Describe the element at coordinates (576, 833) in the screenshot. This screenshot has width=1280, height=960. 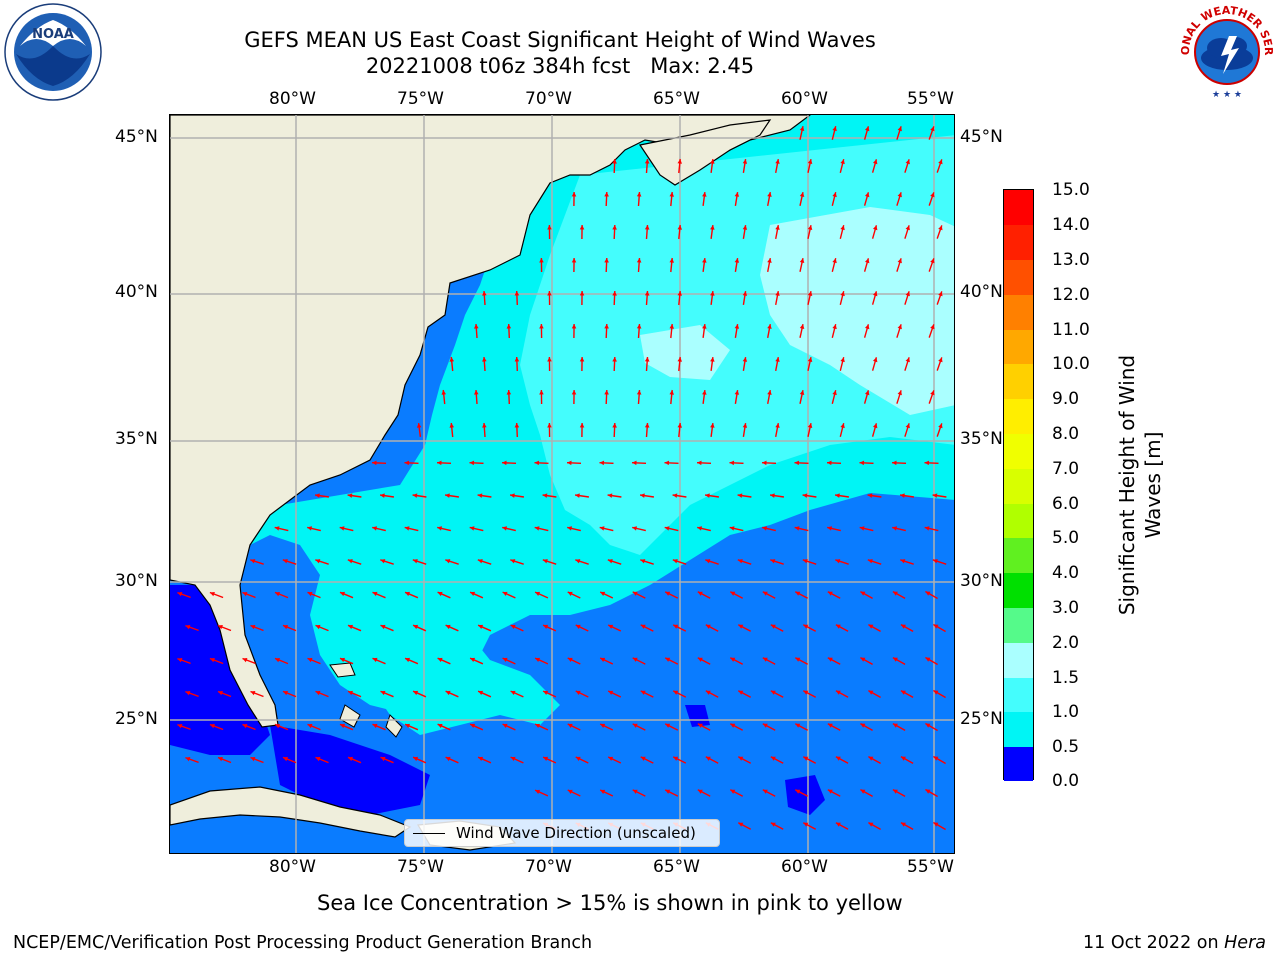
I see `legend-label: Wind Wave Direction (unscaled)` at that location.